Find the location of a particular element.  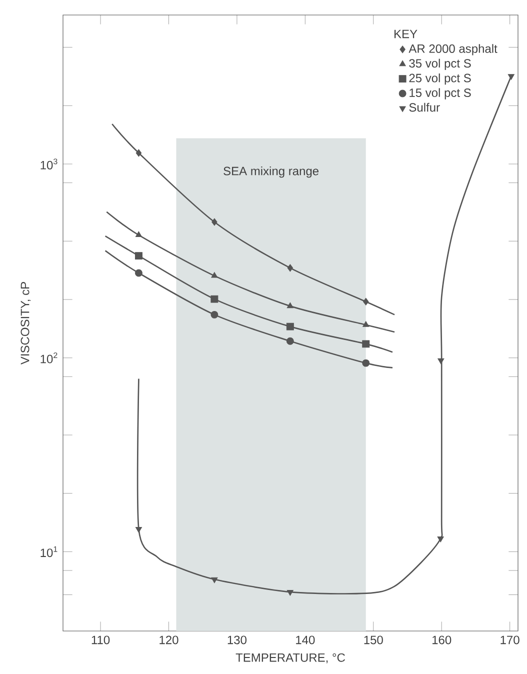

legend-label: 25 vol pct S is located at coordinates (440, 79).